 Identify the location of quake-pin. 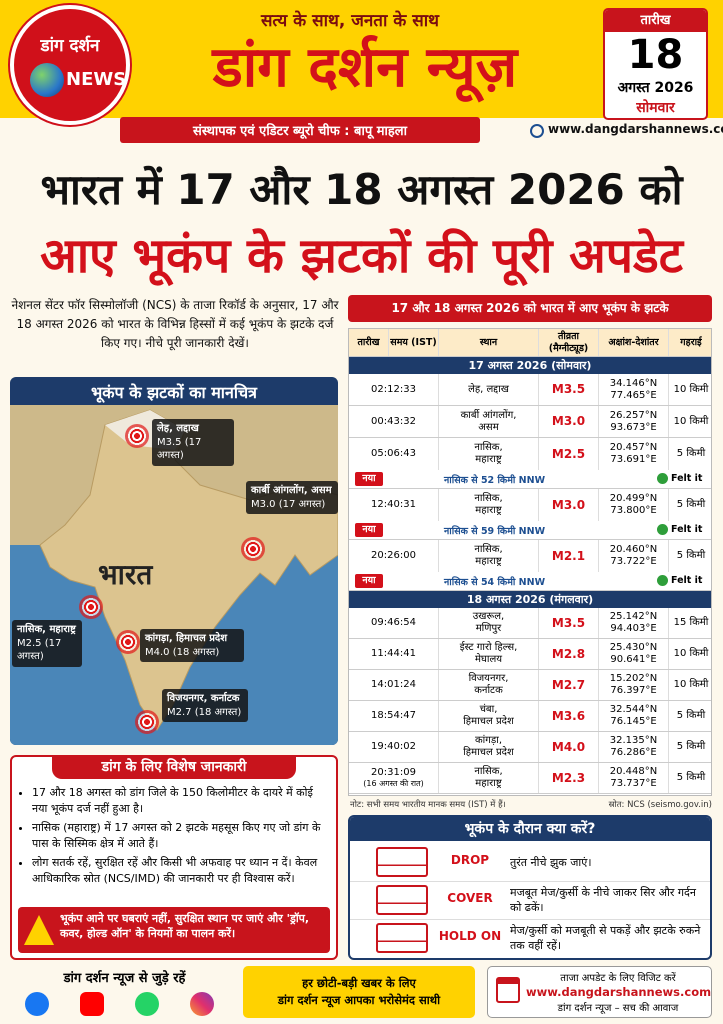
(147, 722).